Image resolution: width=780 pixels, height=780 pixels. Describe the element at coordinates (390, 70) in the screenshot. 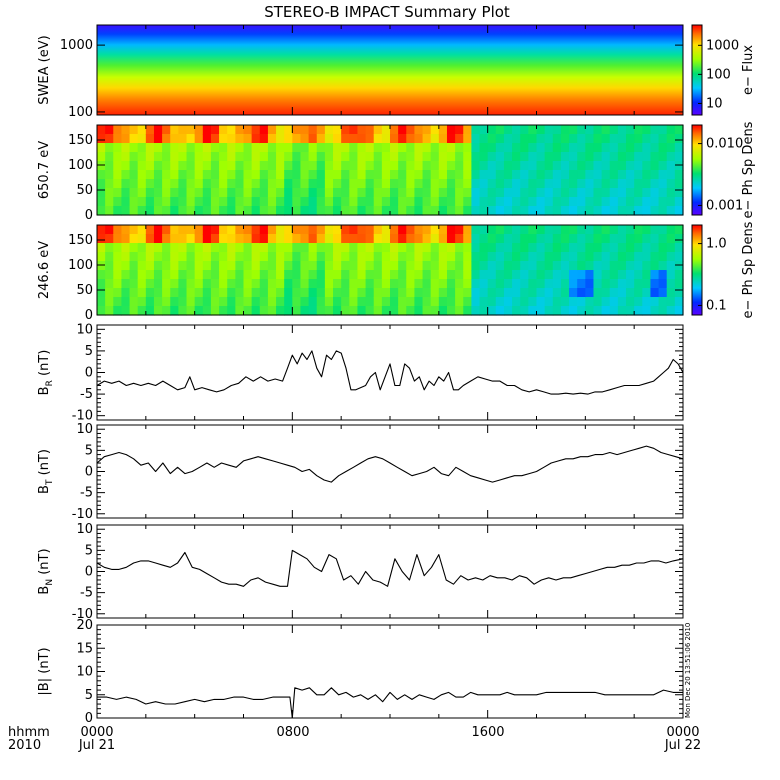

I see `swea-spectrogram-image` at that location.